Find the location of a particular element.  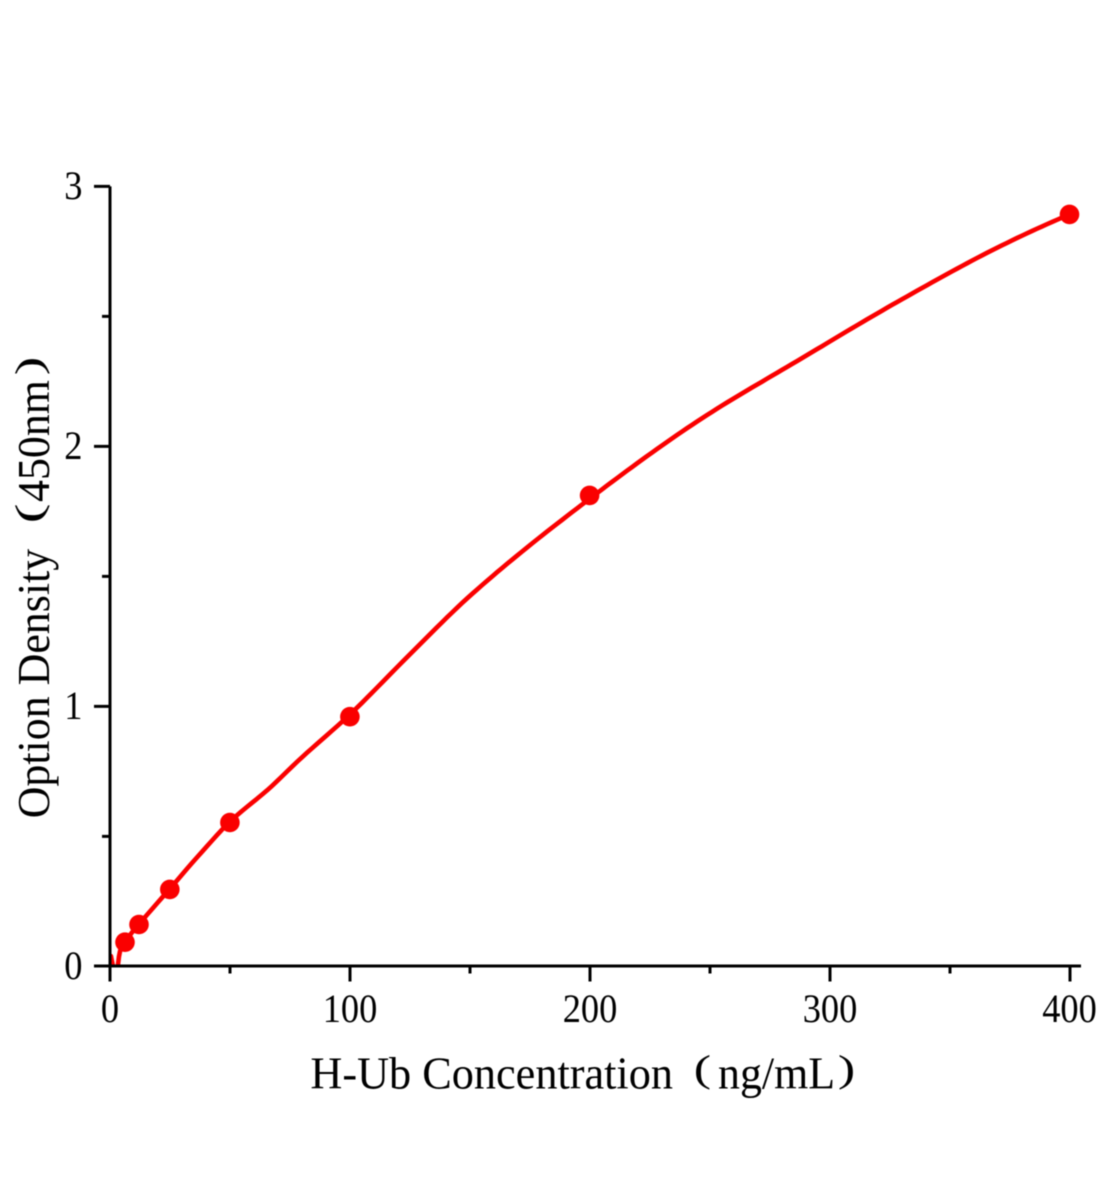

svg-text: ng/mL is located at coordinates (776, 1073).